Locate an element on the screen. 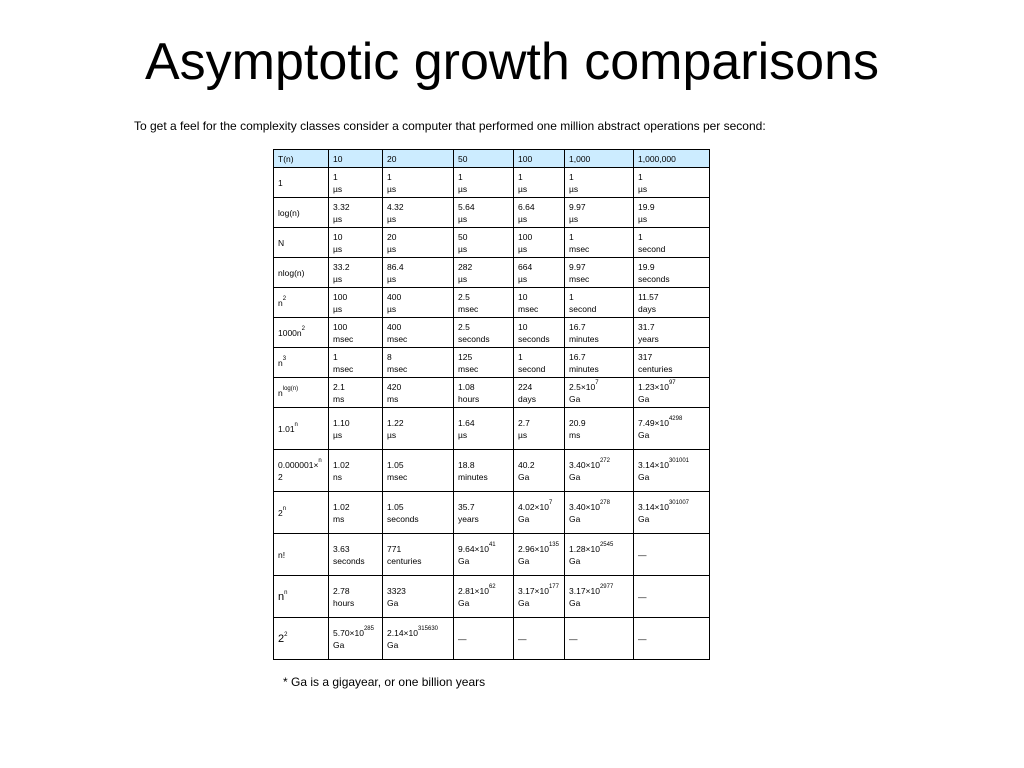 The height and width of the screenshot is (768, 1024). value-line: 10 is located at coordinates (539, 297).